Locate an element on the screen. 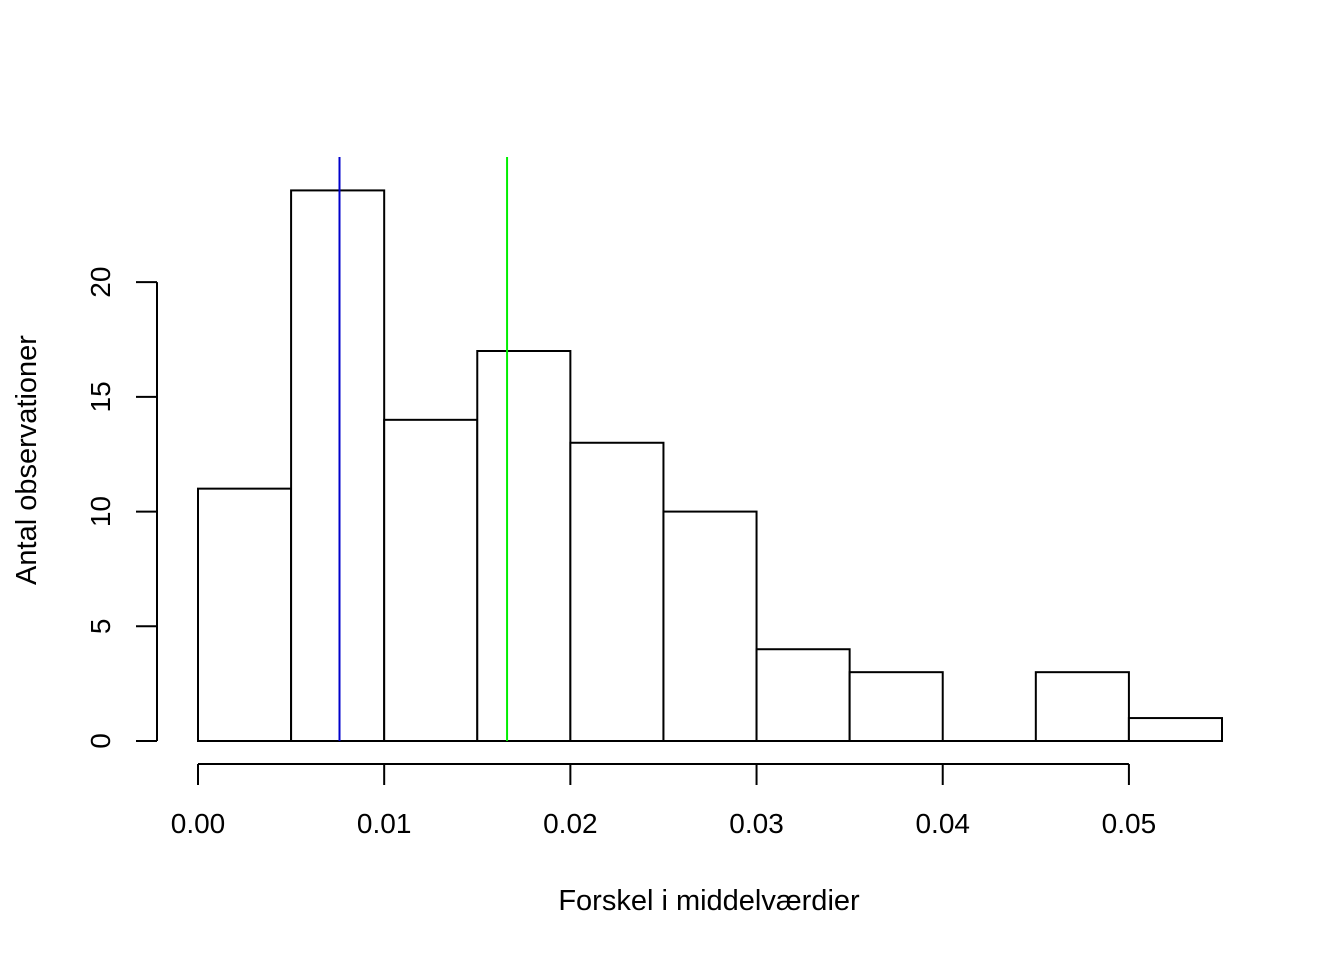 The height and width of the screenshot is (960, 1344). y-tick-label-1: 5 is located at coordinates (100, 627).